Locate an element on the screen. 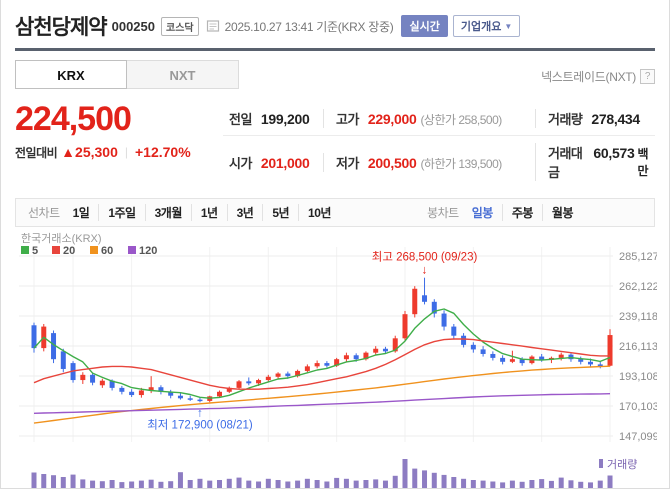 This screenshot has height=489, width=670. lower-limit: (하한가 139,500) is located at coordinates (461, 163).